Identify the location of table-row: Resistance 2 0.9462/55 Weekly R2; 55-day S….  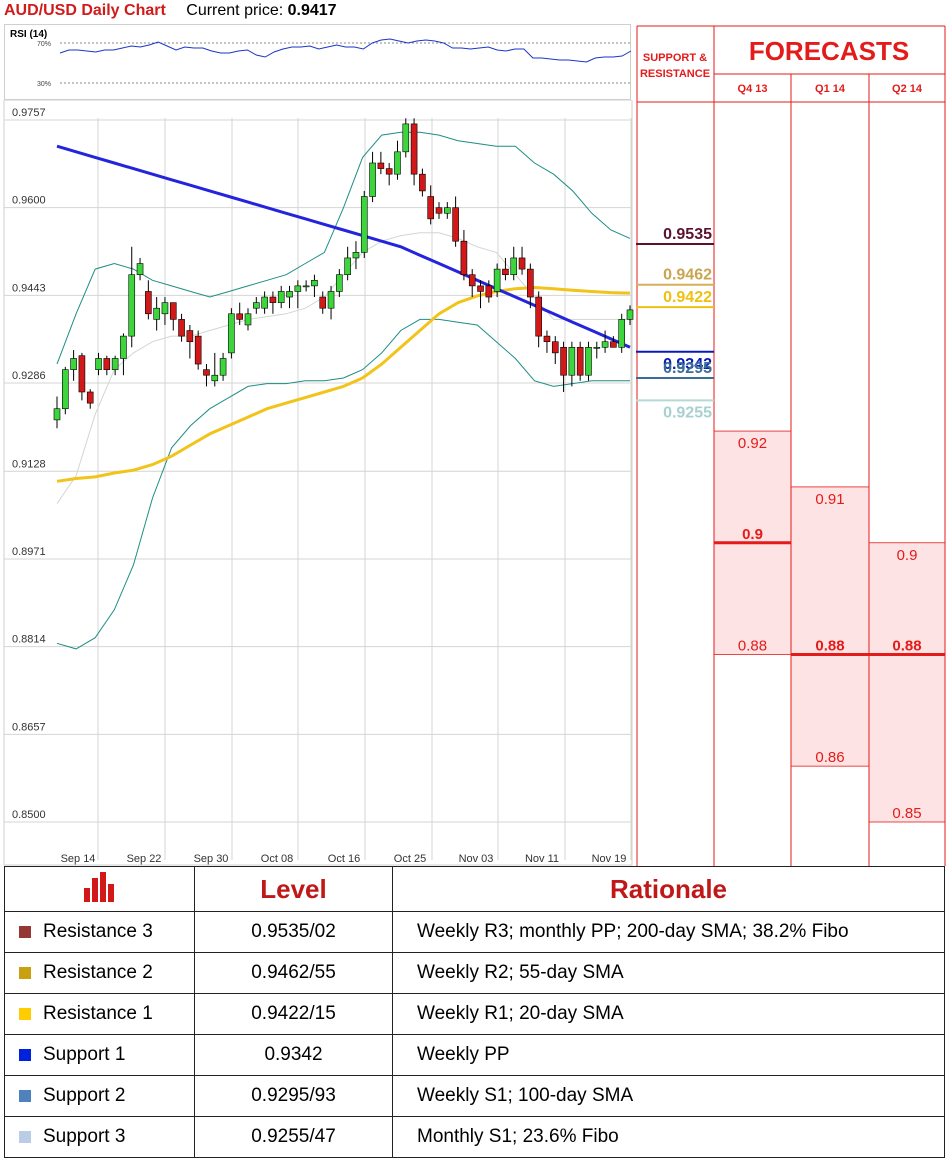
(474, 973).